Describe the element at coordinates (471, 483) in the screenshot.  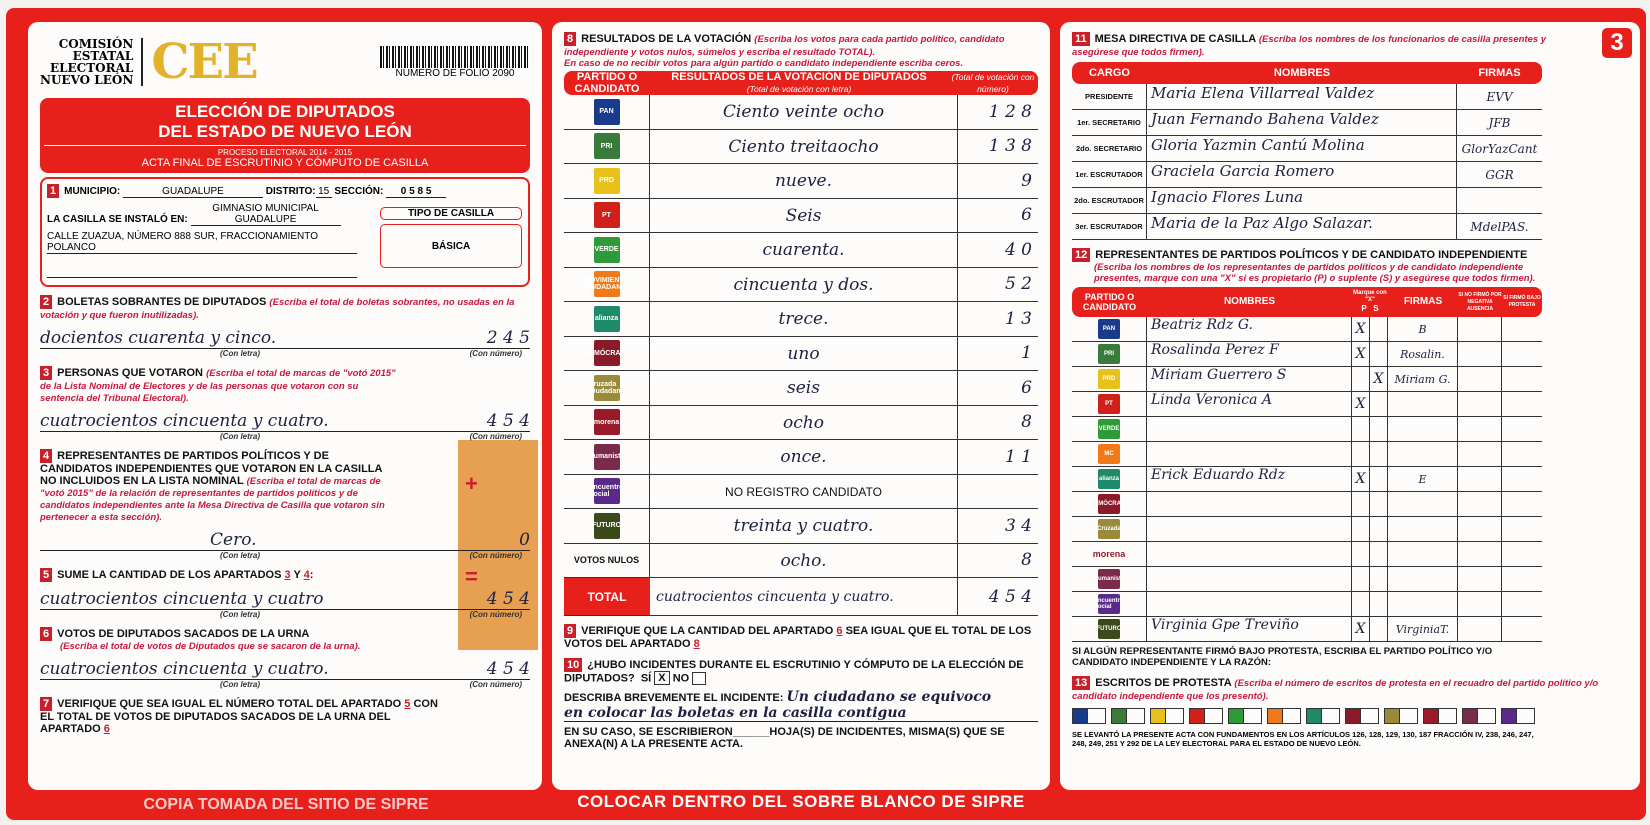
I see `plus-sign: +` at that location.